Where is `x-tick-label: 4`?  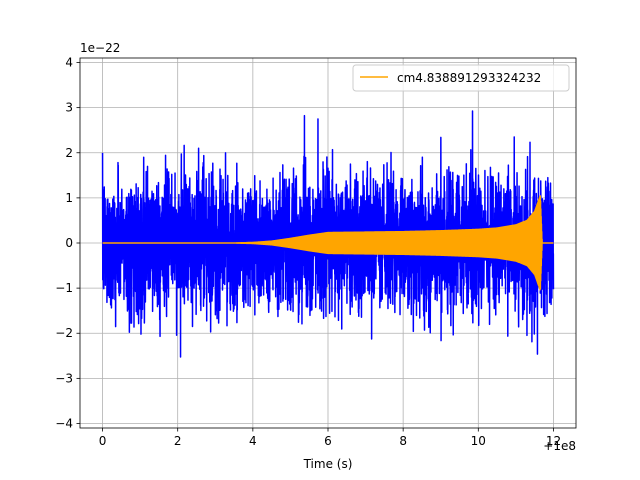 x-tick-label: 4 is located at coordinates (253, 441).